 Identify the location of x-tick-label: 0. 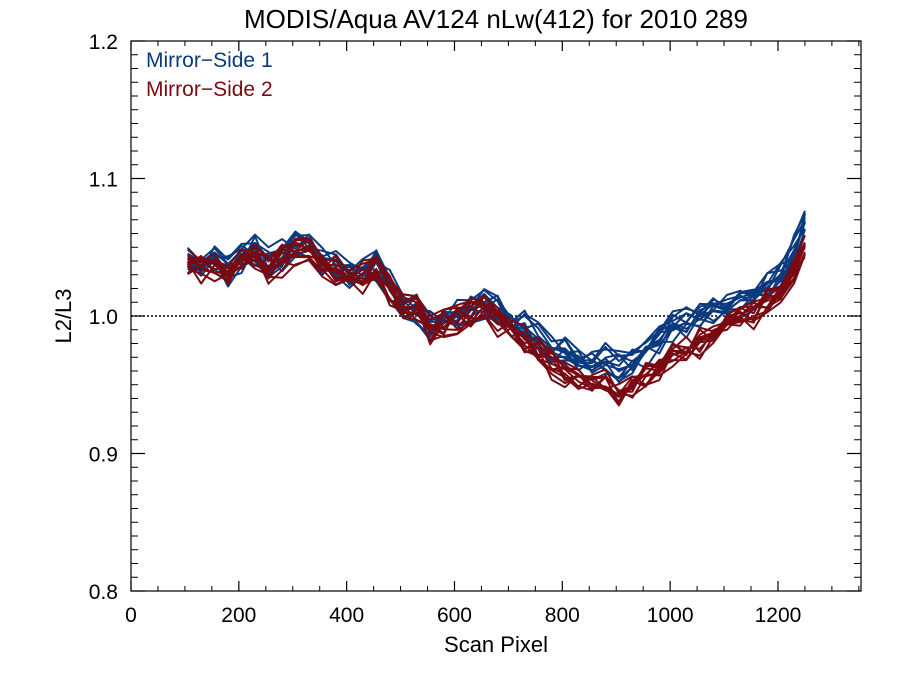
(131, 615).